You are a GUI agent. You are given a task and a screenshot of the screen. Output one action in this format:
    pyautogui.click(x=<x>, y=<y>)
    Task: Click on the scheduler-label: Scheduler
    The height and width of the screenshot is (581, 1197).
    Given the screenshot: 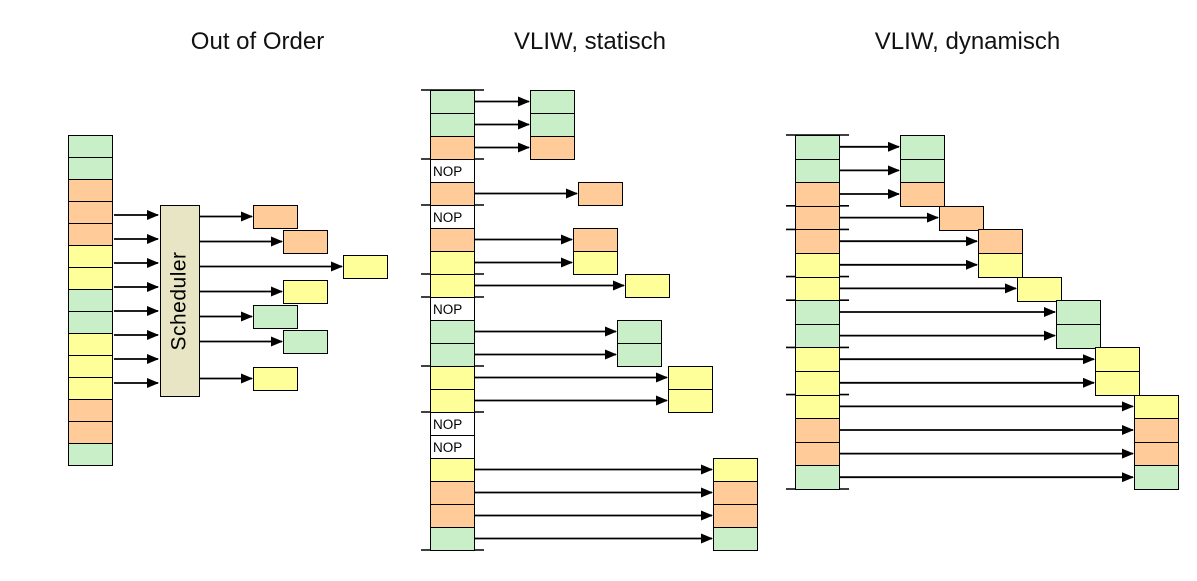 What is the action you would take?
    pyautogui.click(x=179, y=301)
    